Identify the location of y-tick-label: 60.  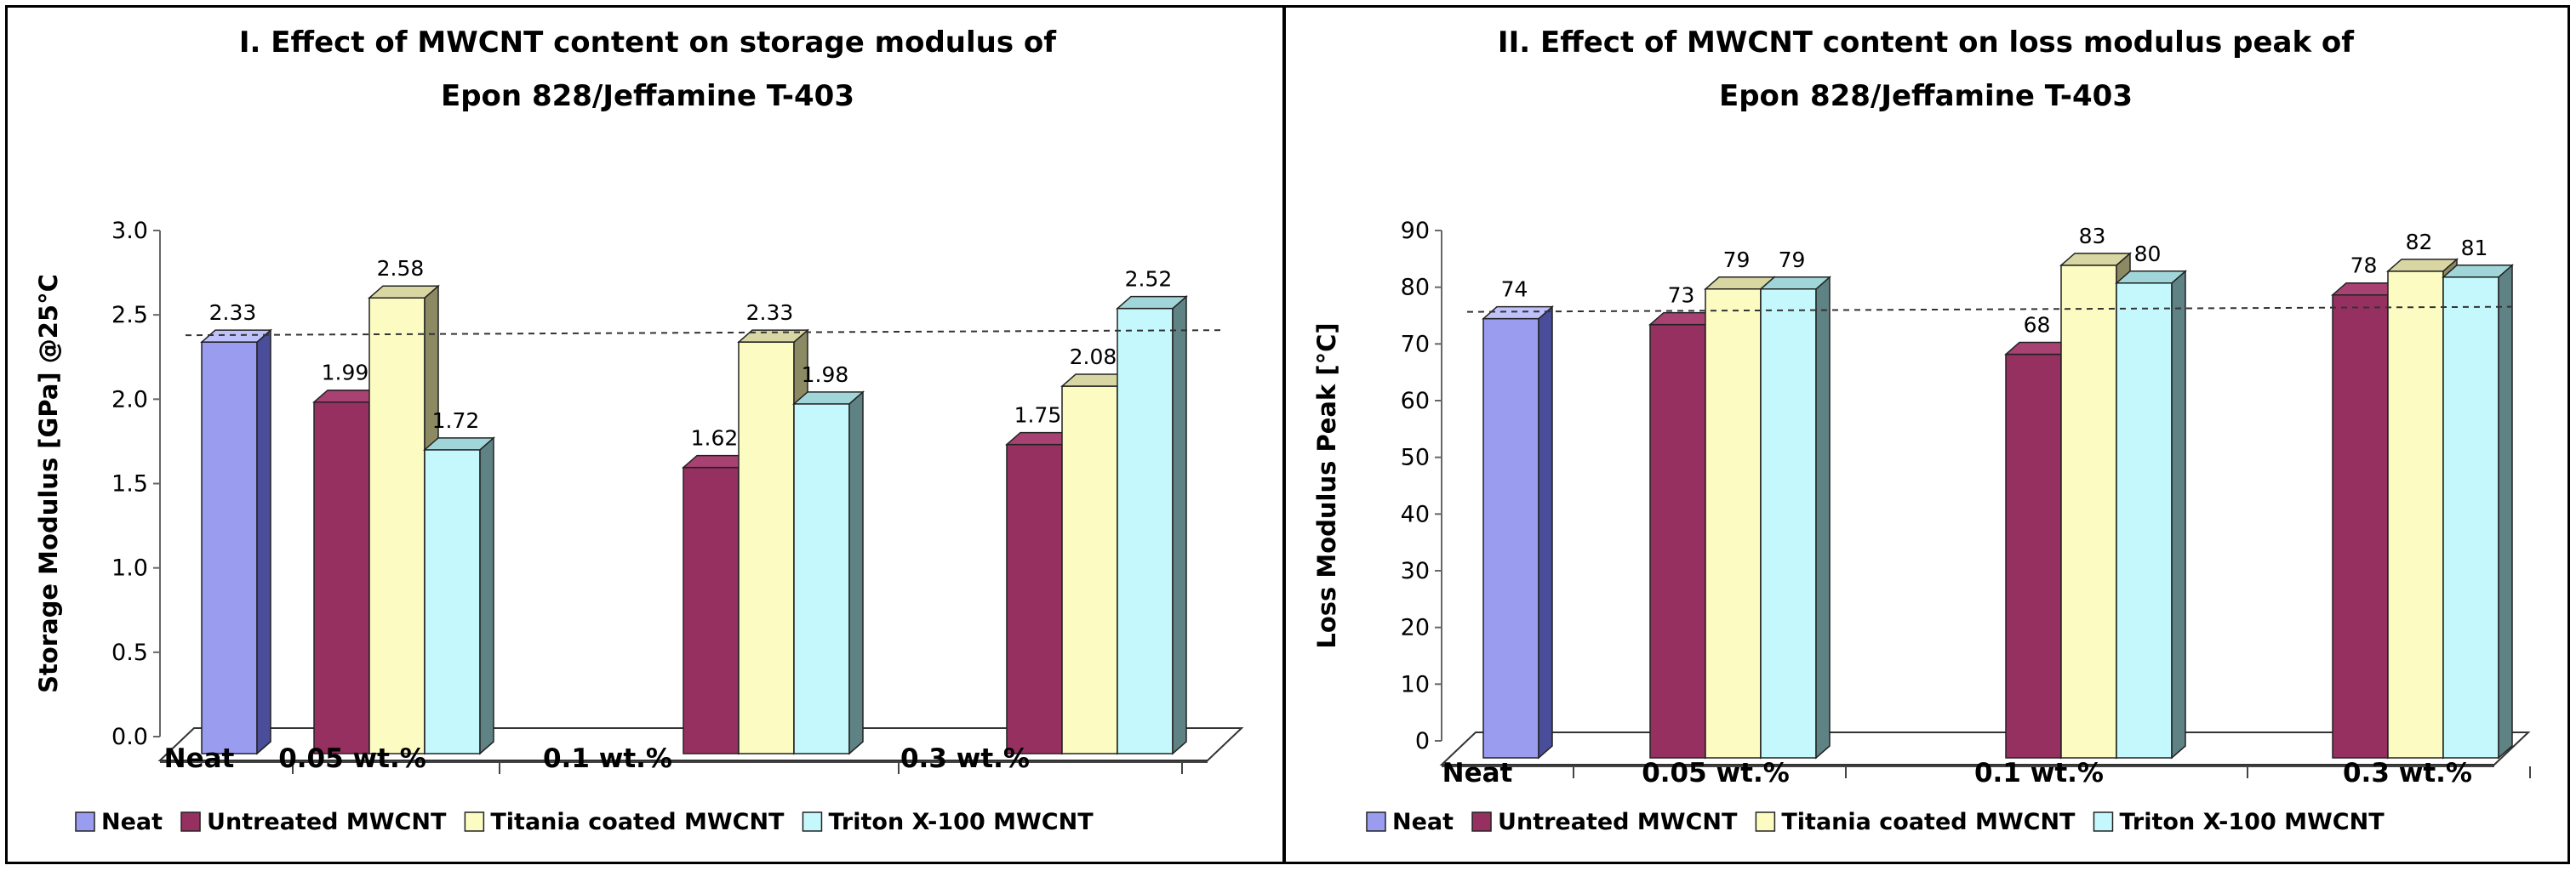
(1415, 401).